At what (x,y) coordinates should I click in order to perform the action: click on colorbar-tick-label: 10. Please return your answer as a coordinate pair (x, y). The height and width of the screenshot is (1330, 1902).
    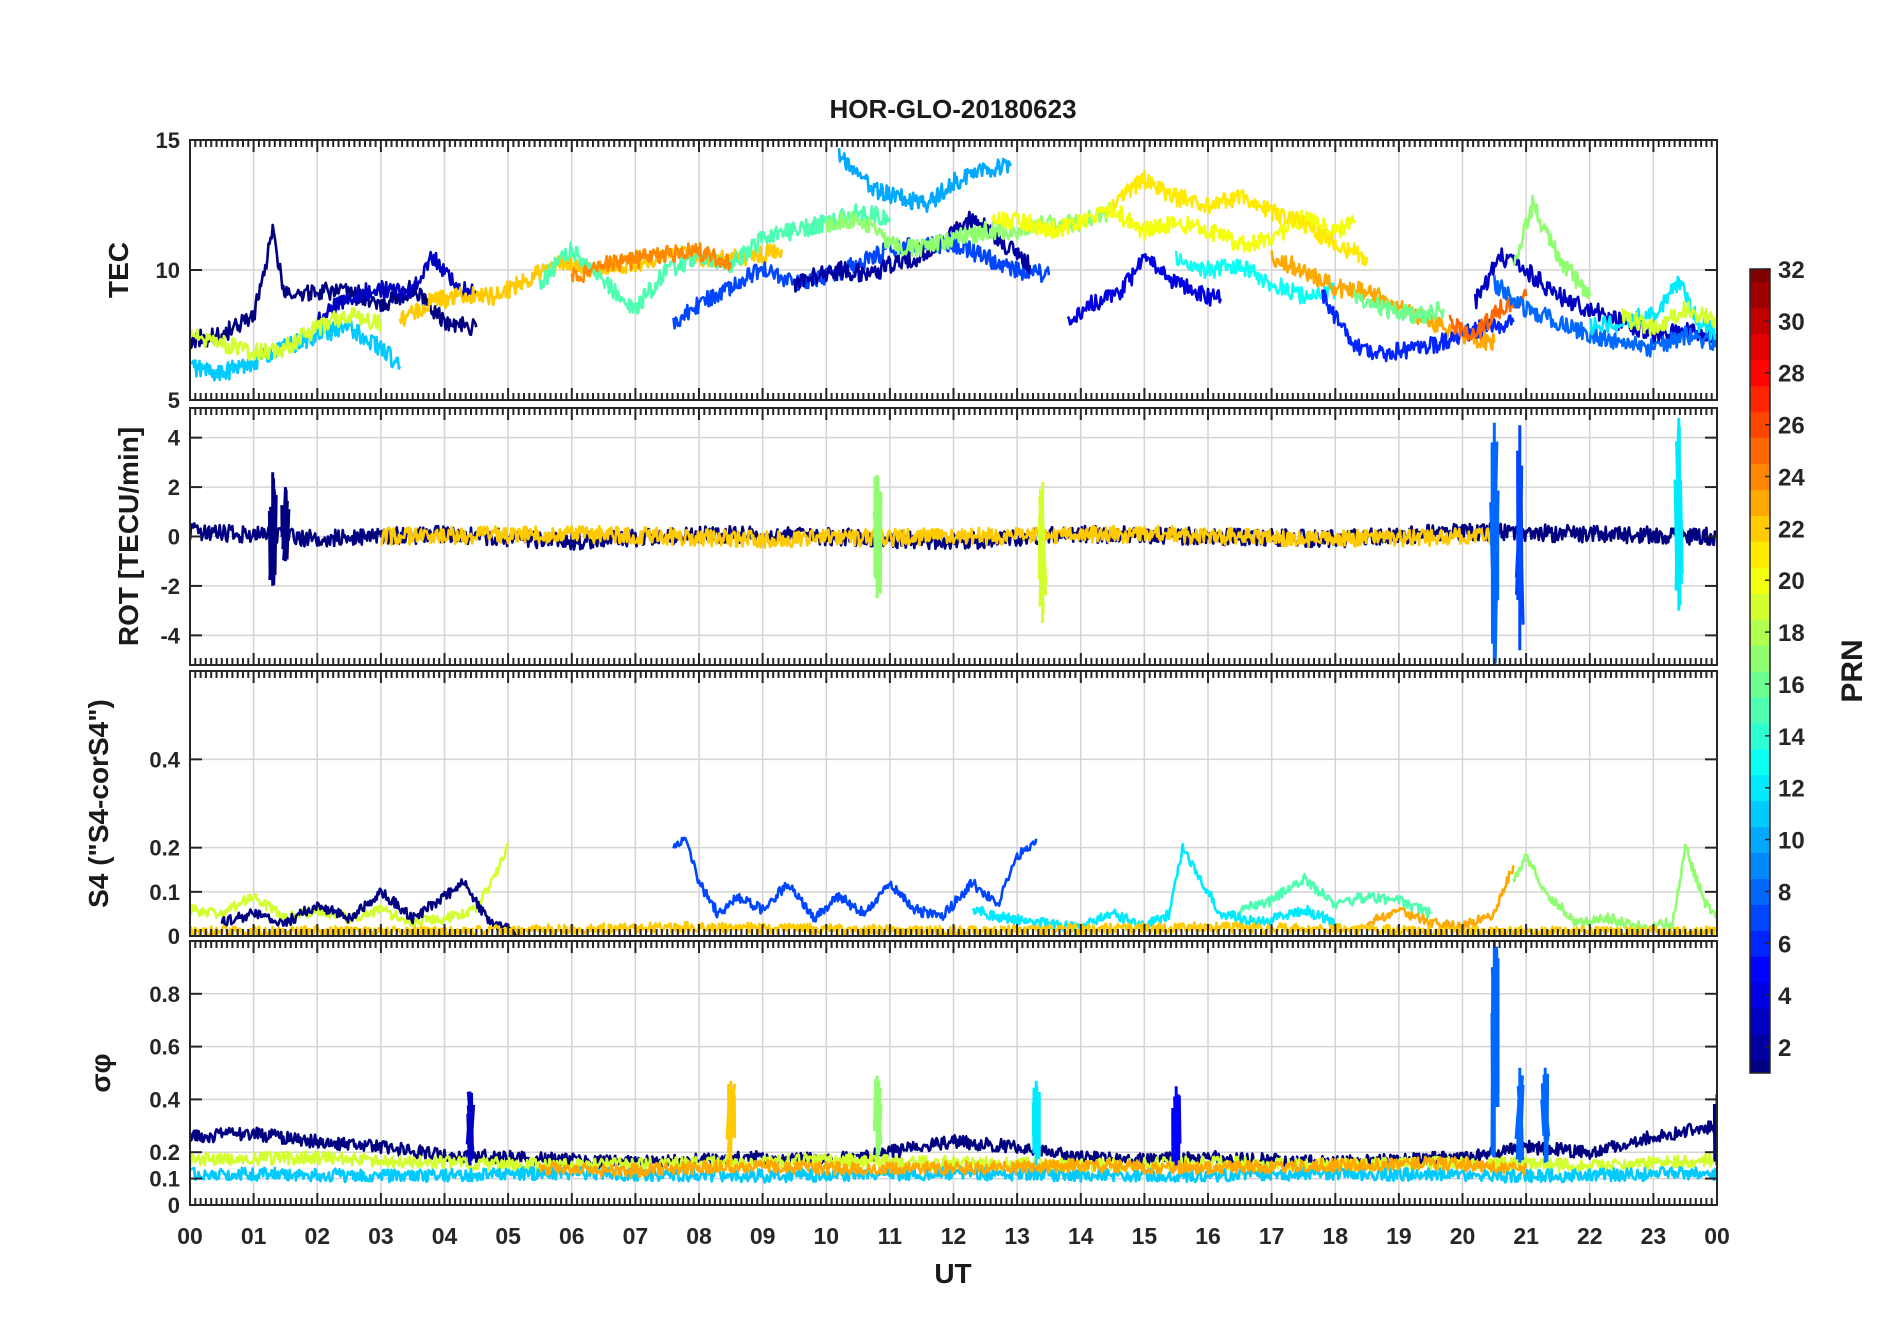
    Looking at the image, I should click on (1791, 841).